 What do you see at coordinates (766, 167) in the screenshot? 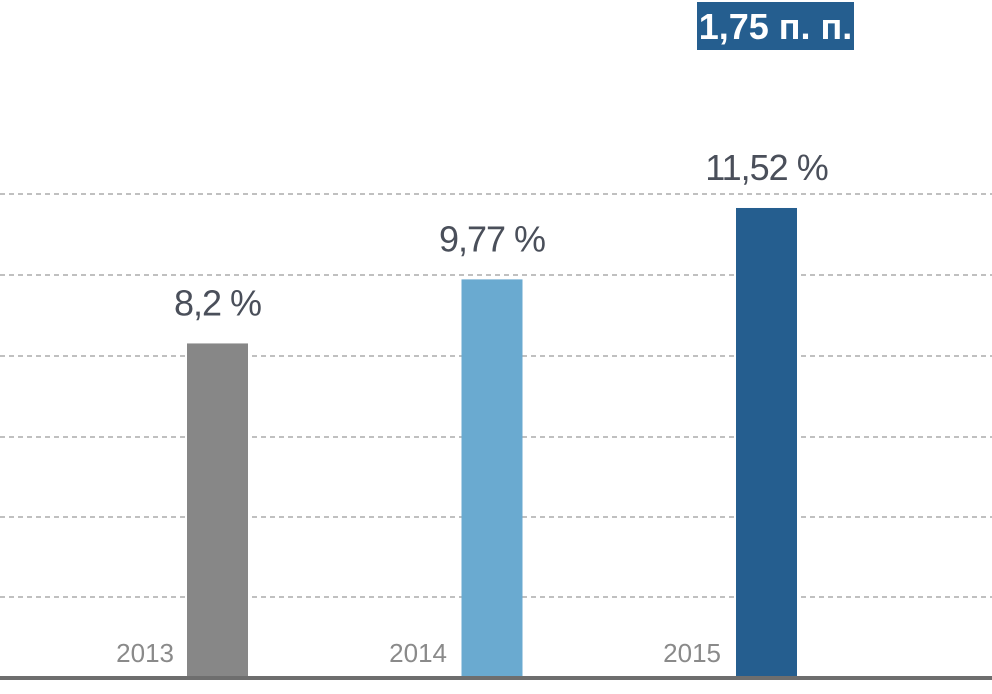
I see `value-label-2015: 11,52 %` at bounding box center [766, 167].